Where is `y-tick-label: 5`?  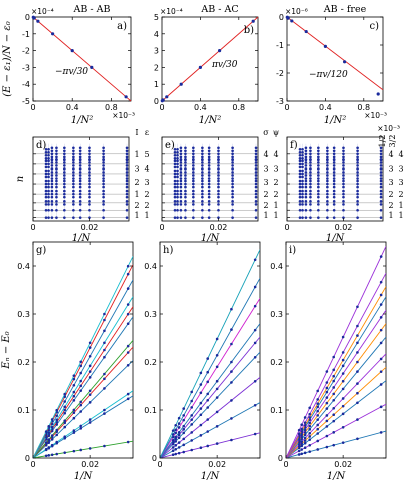 y-tick-label: 5 is located at coordinates (156, 17).